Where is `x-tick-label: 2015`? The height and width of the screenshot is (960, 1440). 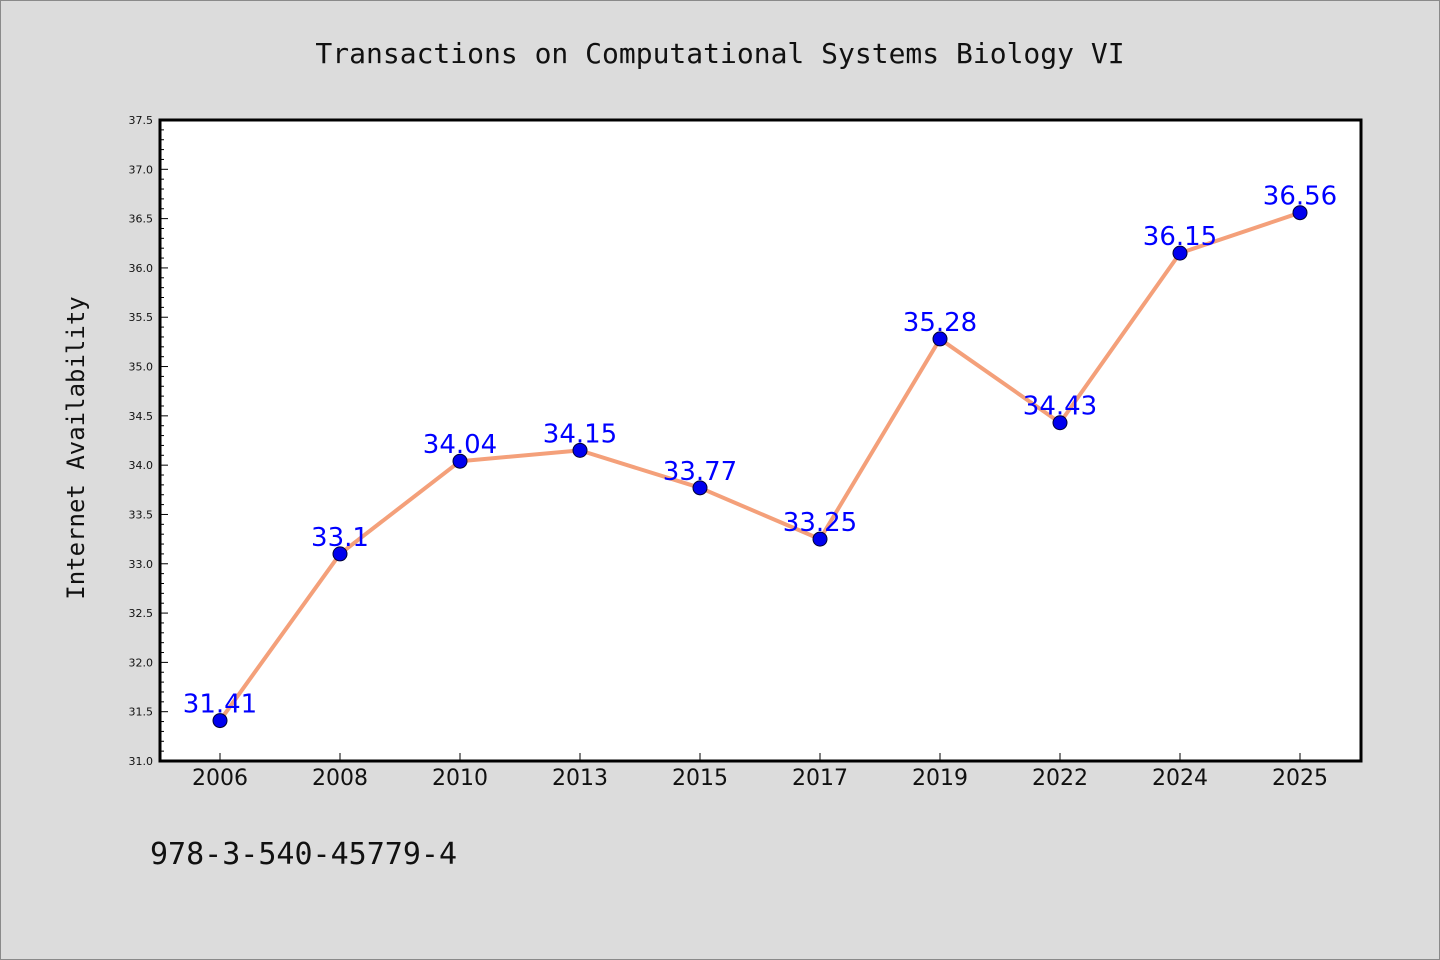 x-tick-label: 2015 is located at coordinates (700, 778).